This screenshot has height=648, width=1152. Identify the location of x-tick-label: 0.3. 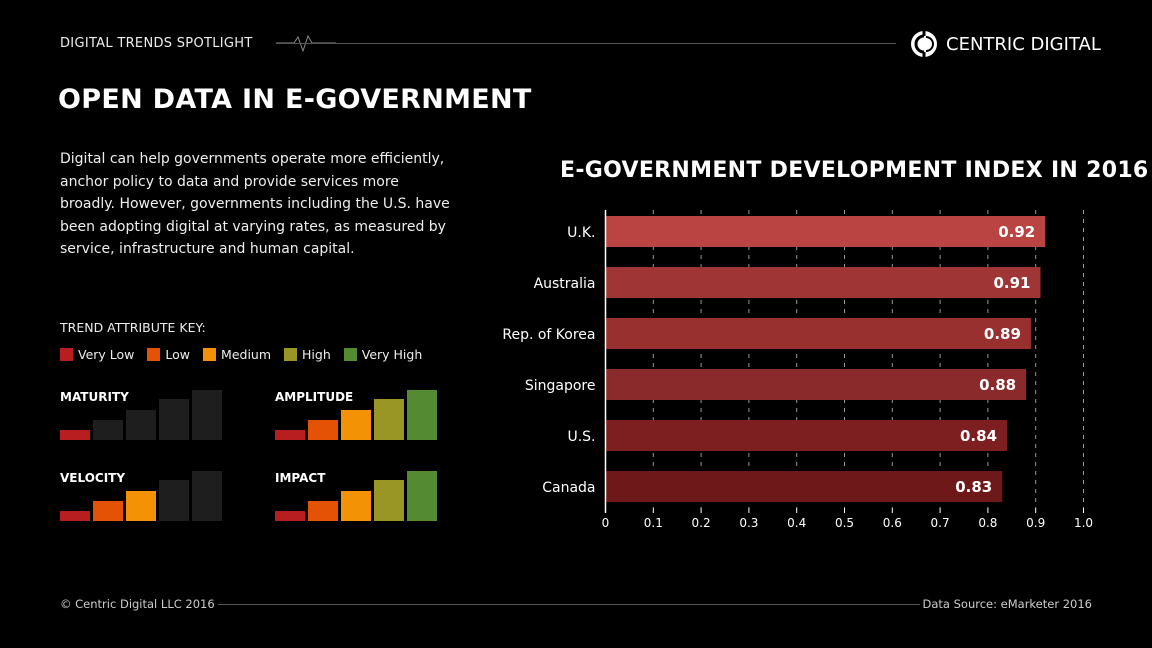
(748, 523).